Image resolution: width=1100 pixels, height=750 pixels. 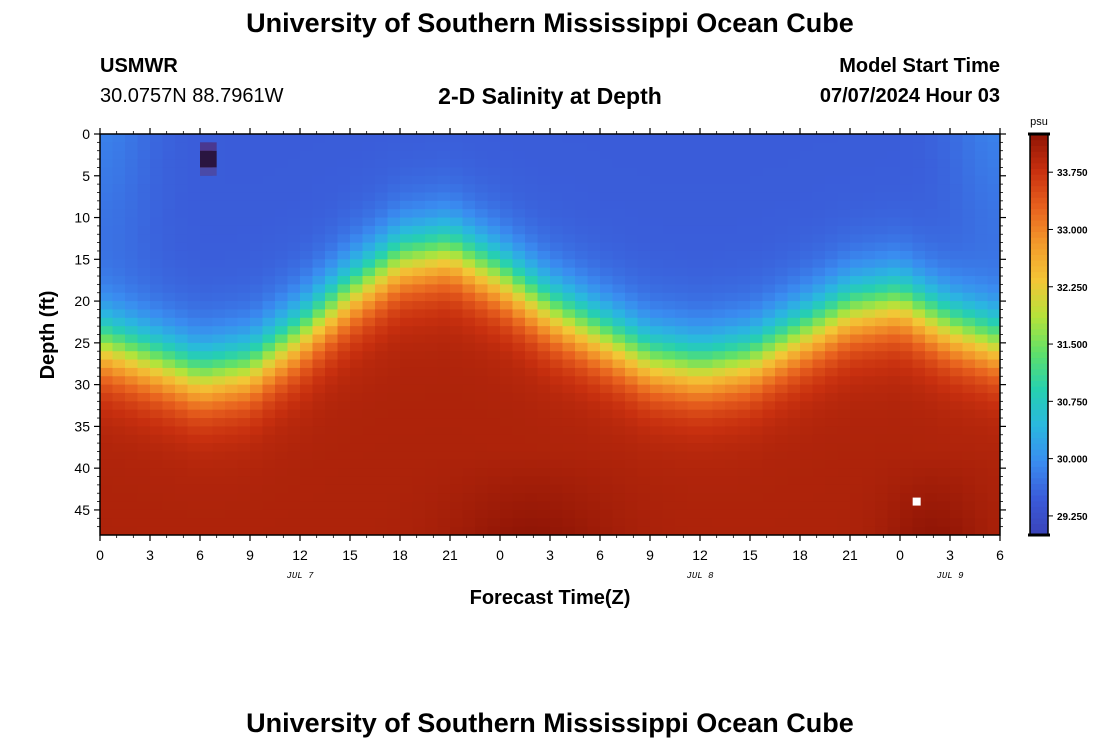 I want to click on chart-subtitle: 2-D Salinity at Depth, so click(x=550, y=96).